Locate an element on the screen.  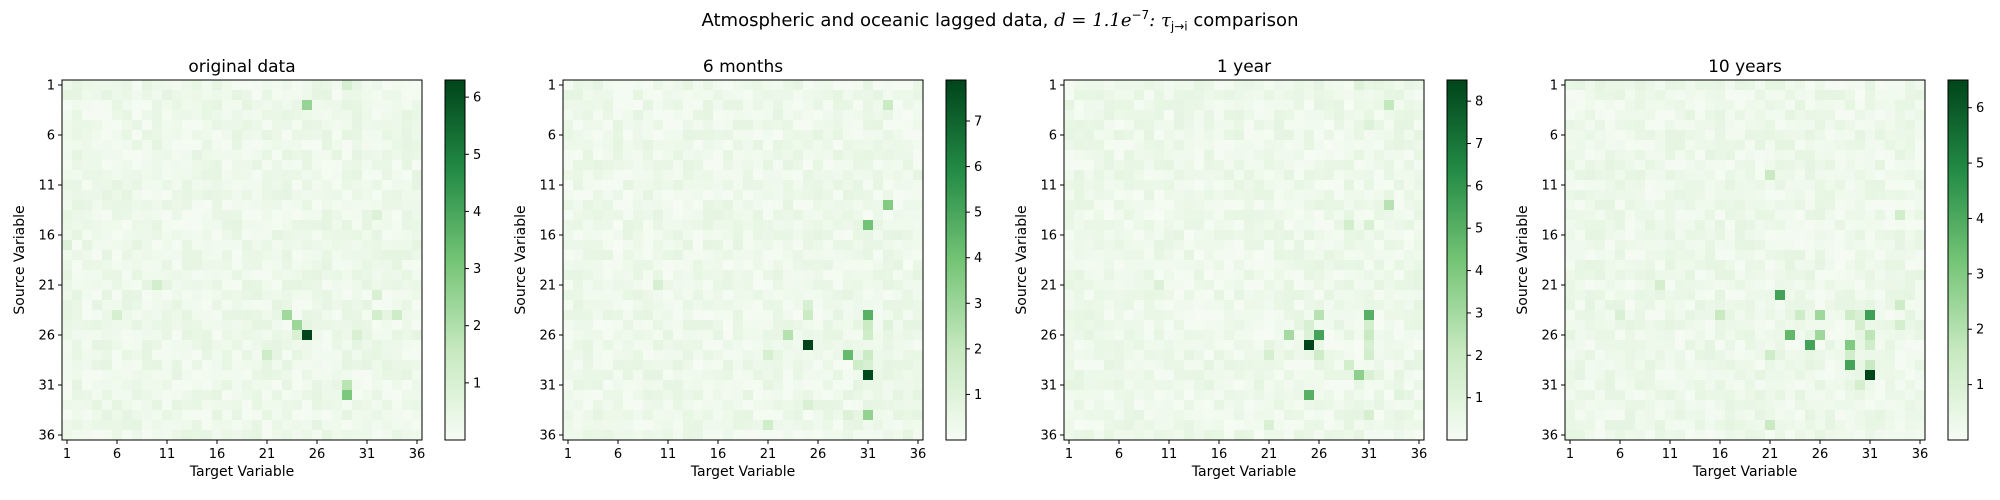
x-tick-label: 6 is located at coordinates (1119, 454).